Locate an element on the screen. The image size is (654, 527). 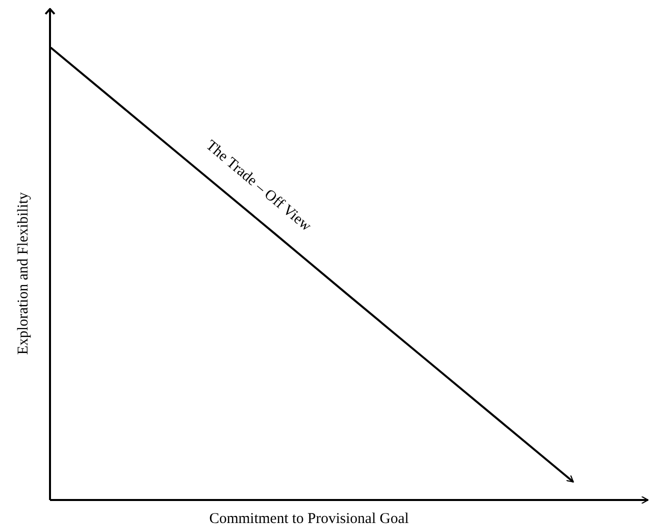
x-axis-title: Commitment to Provisional Goal is located at coordinates (309, 519).